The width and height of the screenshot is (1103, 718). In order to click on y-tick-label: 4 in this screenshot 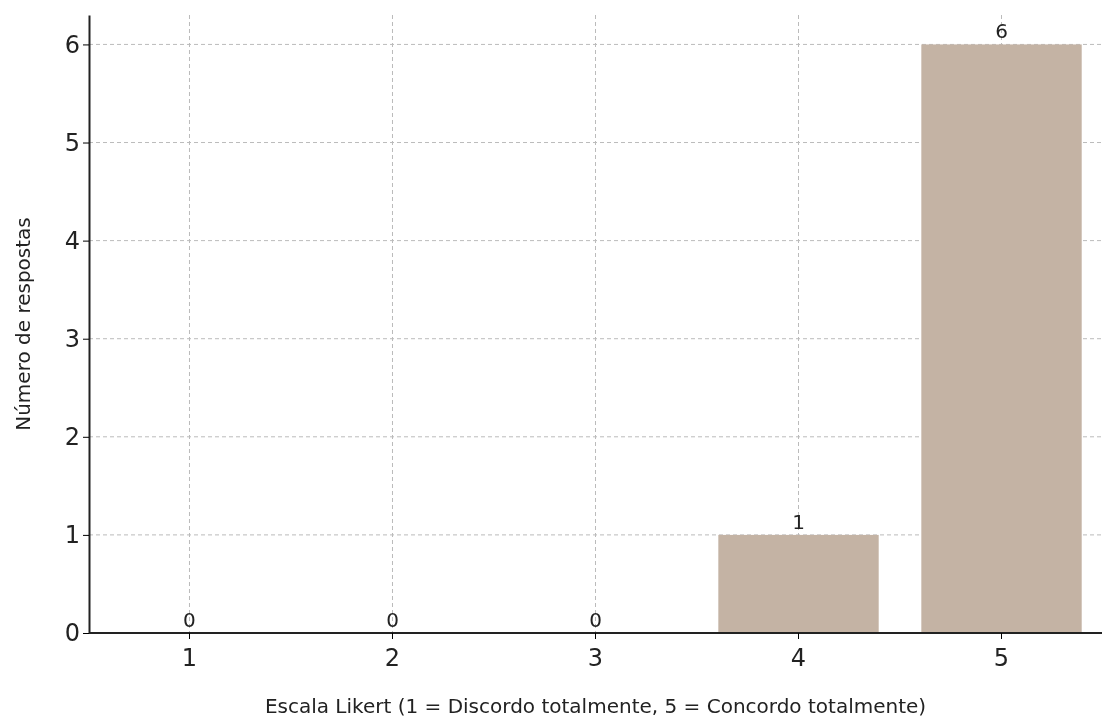, I will do `click(72, 240)`.